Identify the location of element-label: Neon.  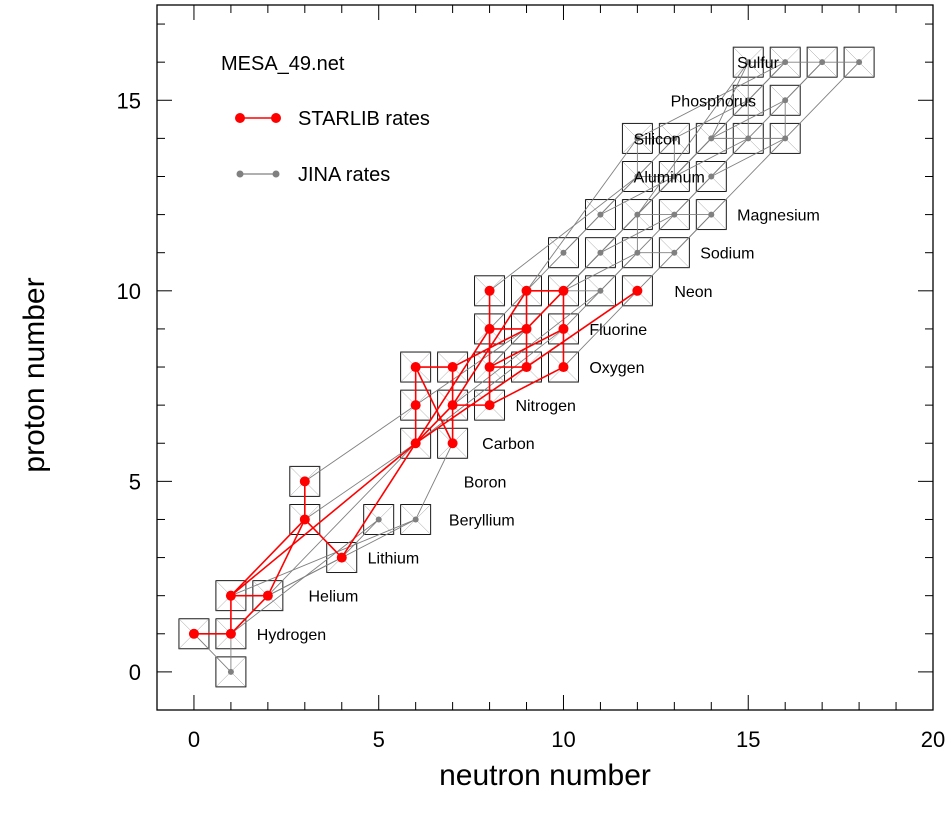
(693, 292).